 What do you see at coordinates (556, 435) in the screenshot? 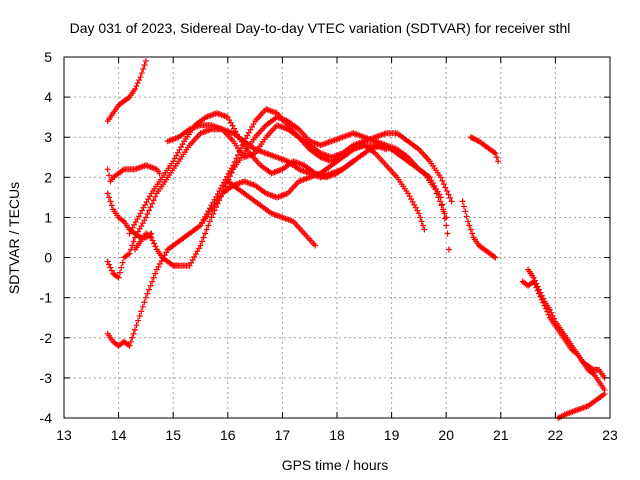
I see `x-tick-label: 22` at bounding box center [556, 435].